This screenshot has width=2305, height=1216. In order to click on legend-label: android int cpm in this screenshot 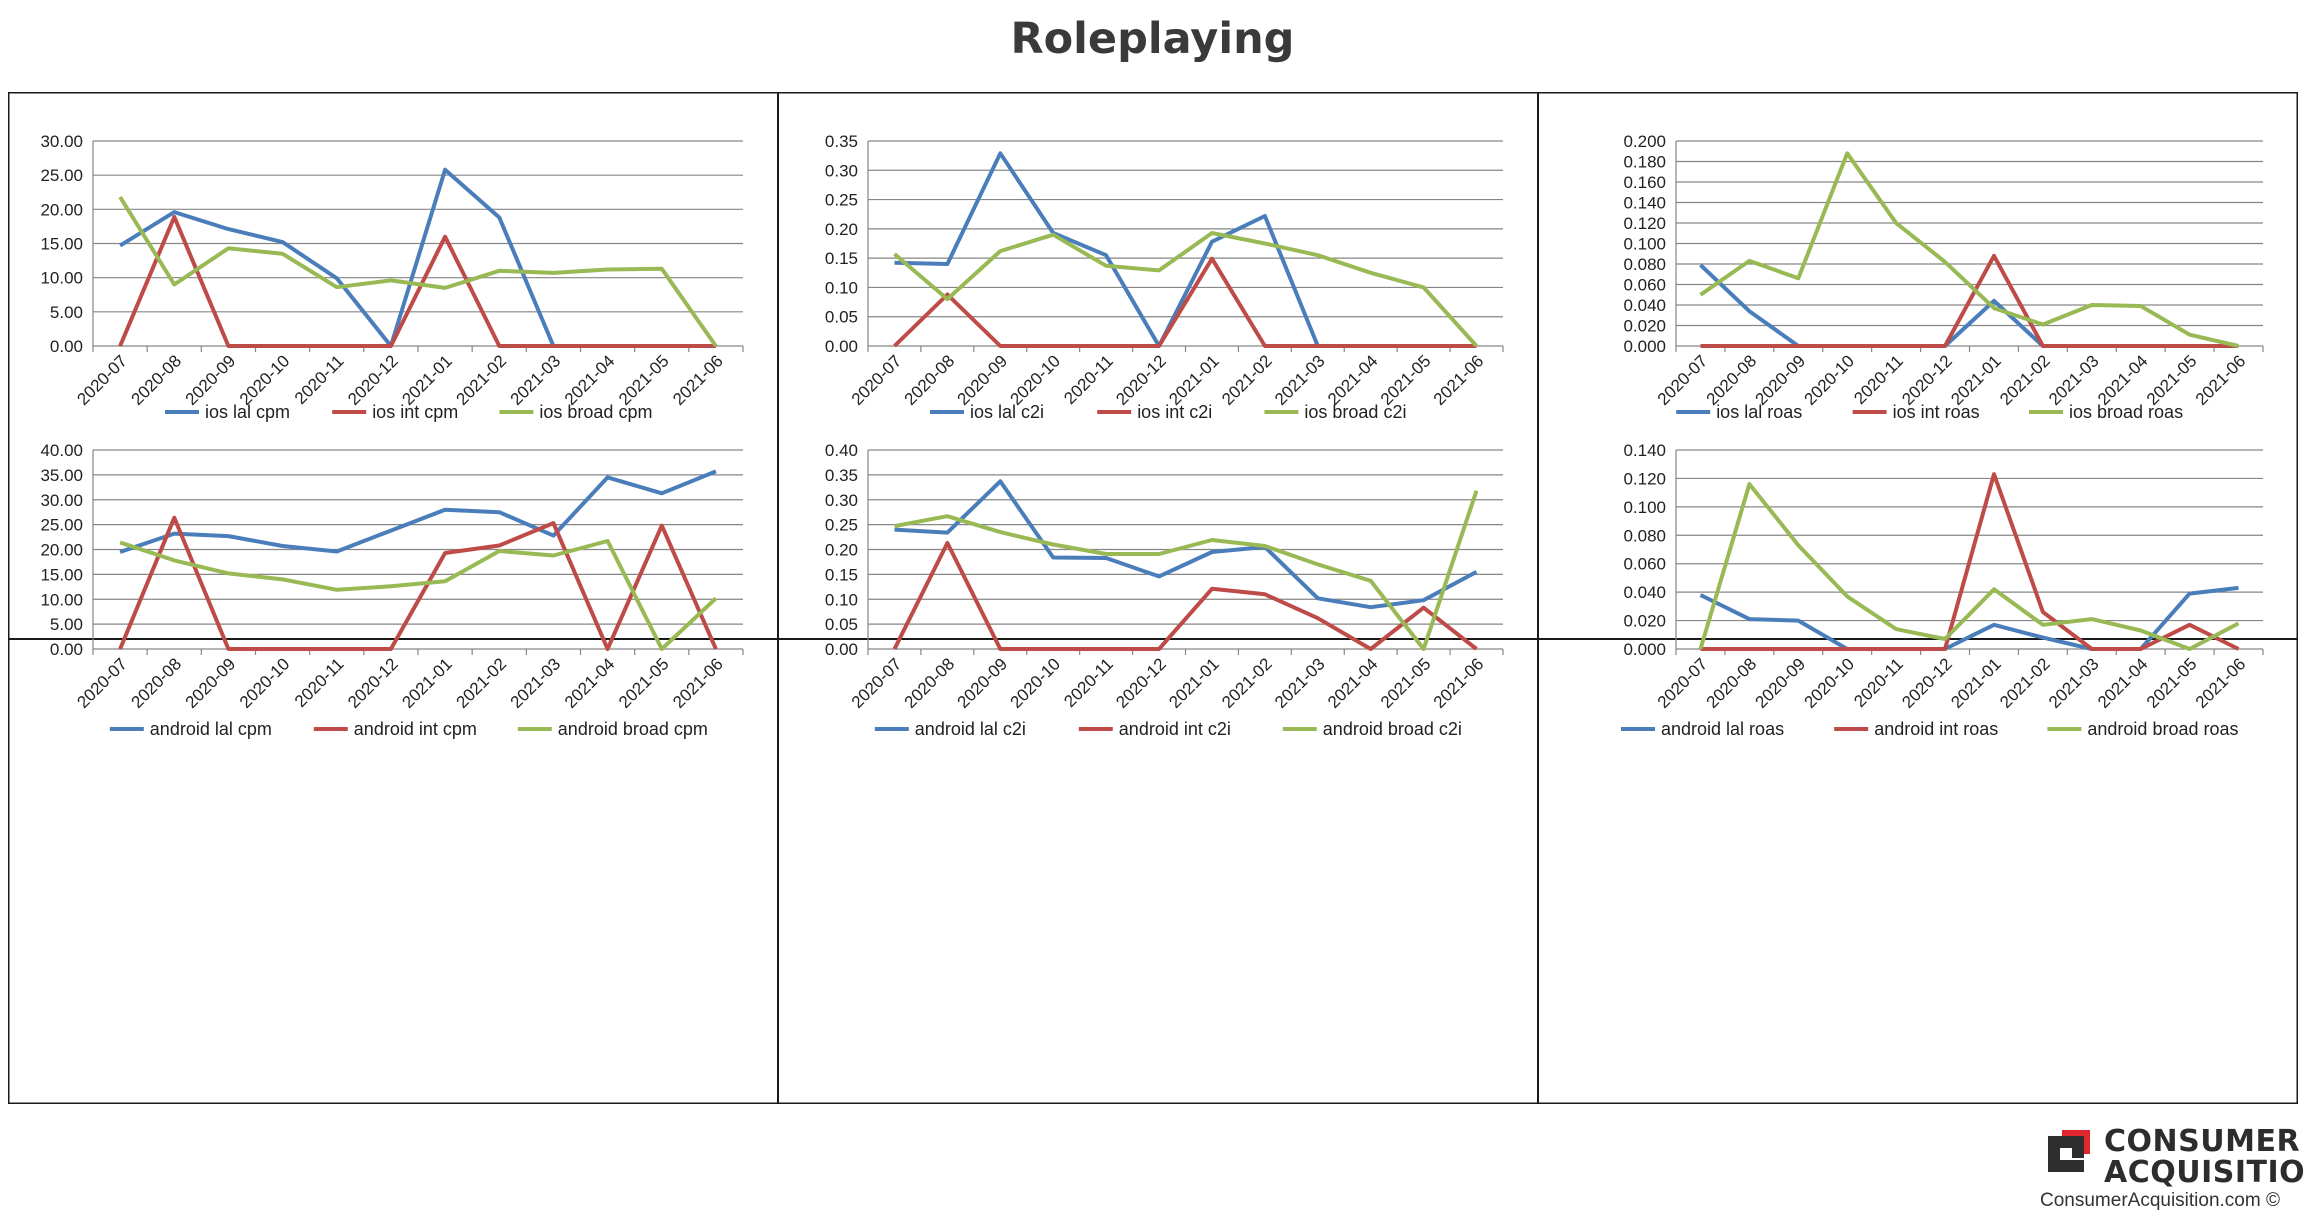, I will do `click(415, 729)`.